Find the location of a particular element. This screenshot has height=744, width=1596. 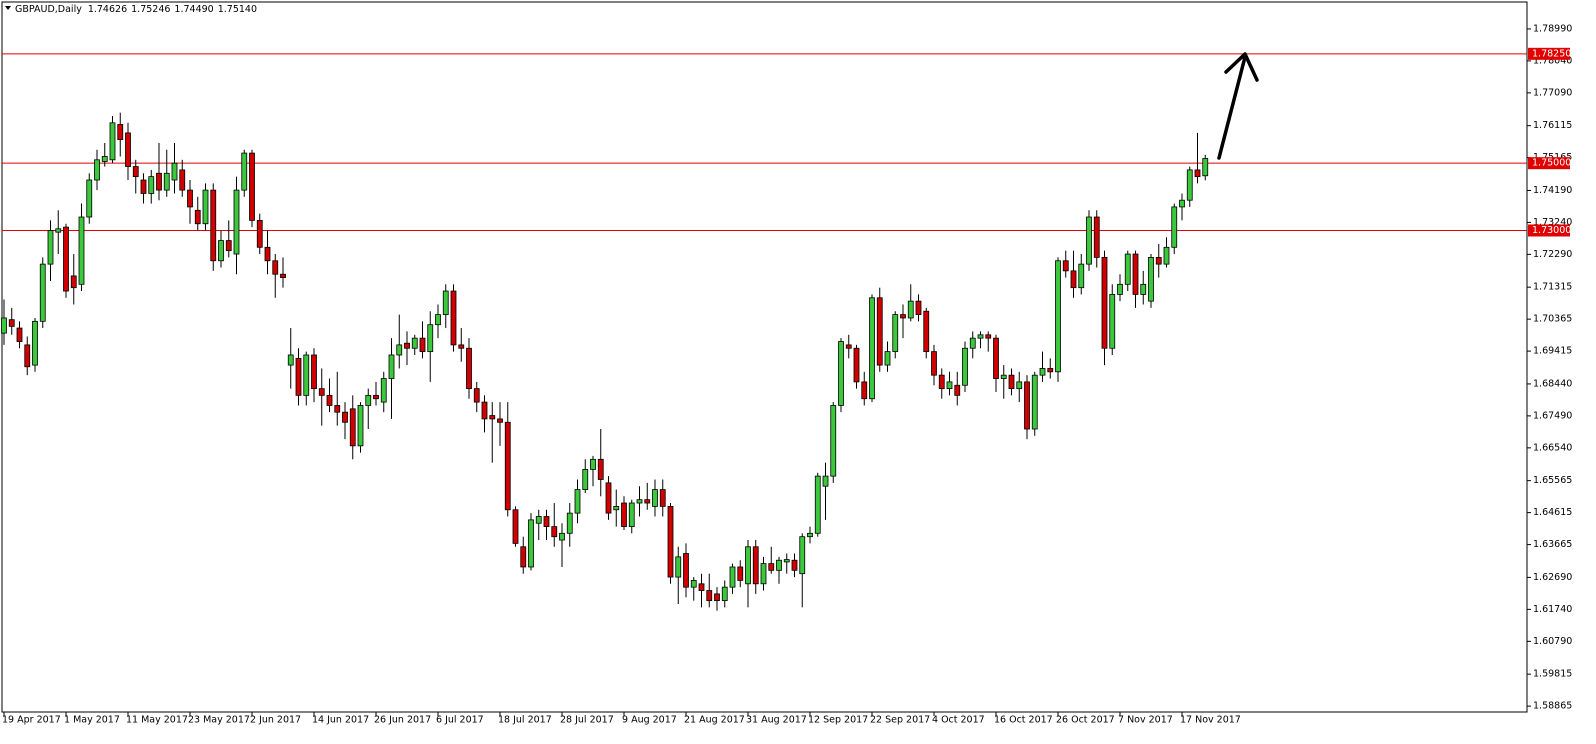

x-tick-label: 26 Jun 2017 is located at coordinates (402, 720).